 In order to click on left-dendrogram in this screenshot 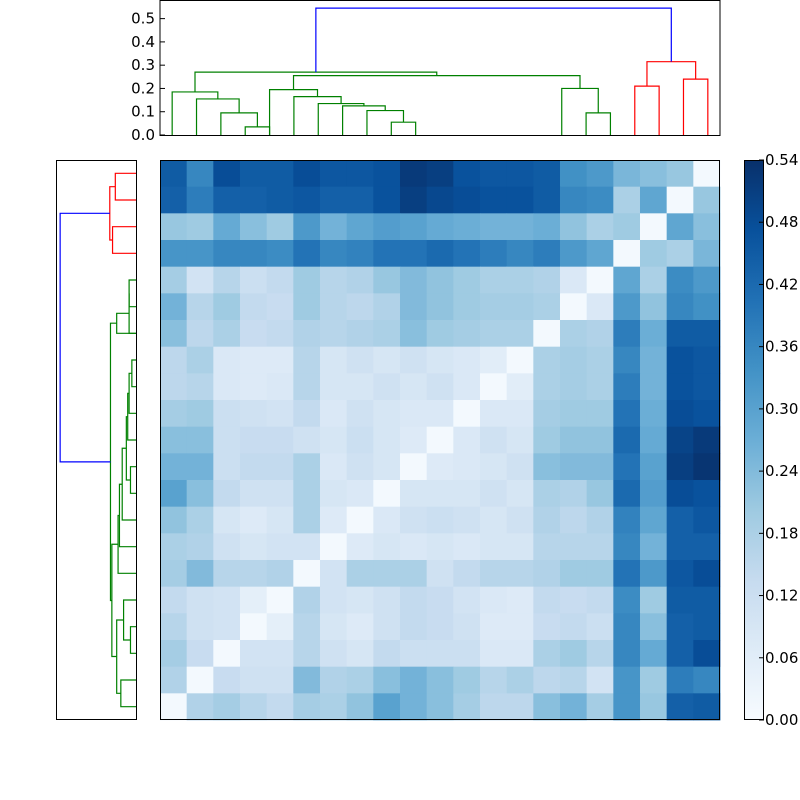, I will do `click(96, 440)`.